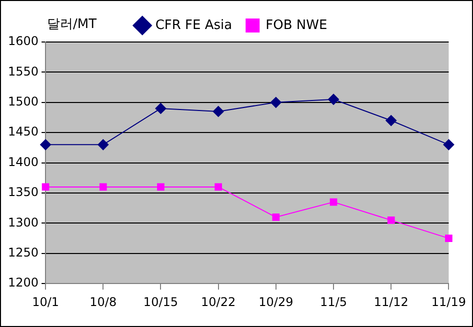 The height and width of the screenshot is (327, 473). Describe the element at coordinates (23, 192) in the screenshot. I see `y-tick-label: 1350` at that location.